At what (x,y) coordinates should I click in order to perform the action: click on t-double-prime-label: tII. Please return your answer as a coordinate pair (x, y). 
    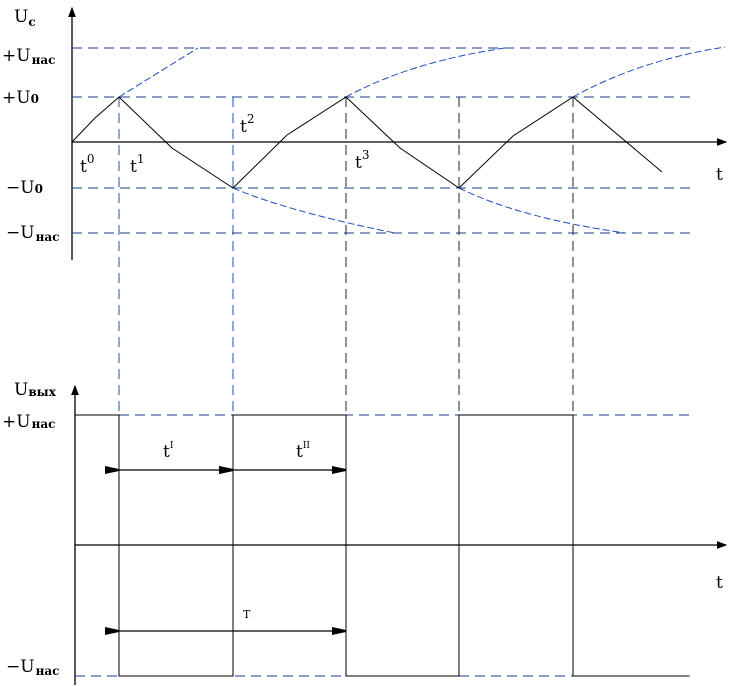
    Looking at the image, I should click on (303, 451).